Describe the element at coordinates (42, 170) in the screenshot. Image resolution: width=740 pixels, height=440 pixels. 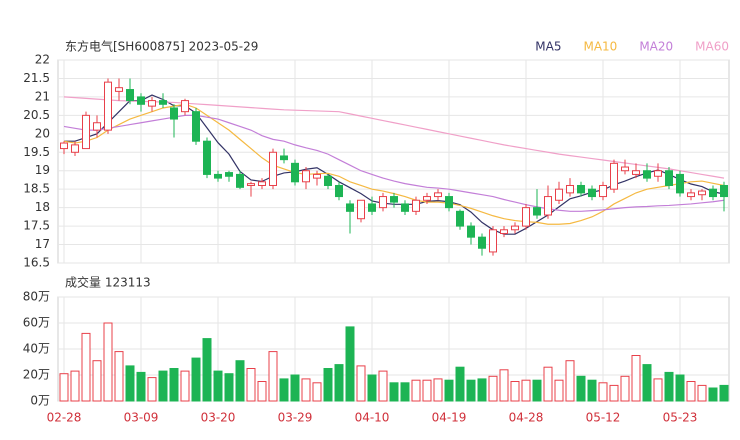
I see `y-tick-label: 19` at that location.